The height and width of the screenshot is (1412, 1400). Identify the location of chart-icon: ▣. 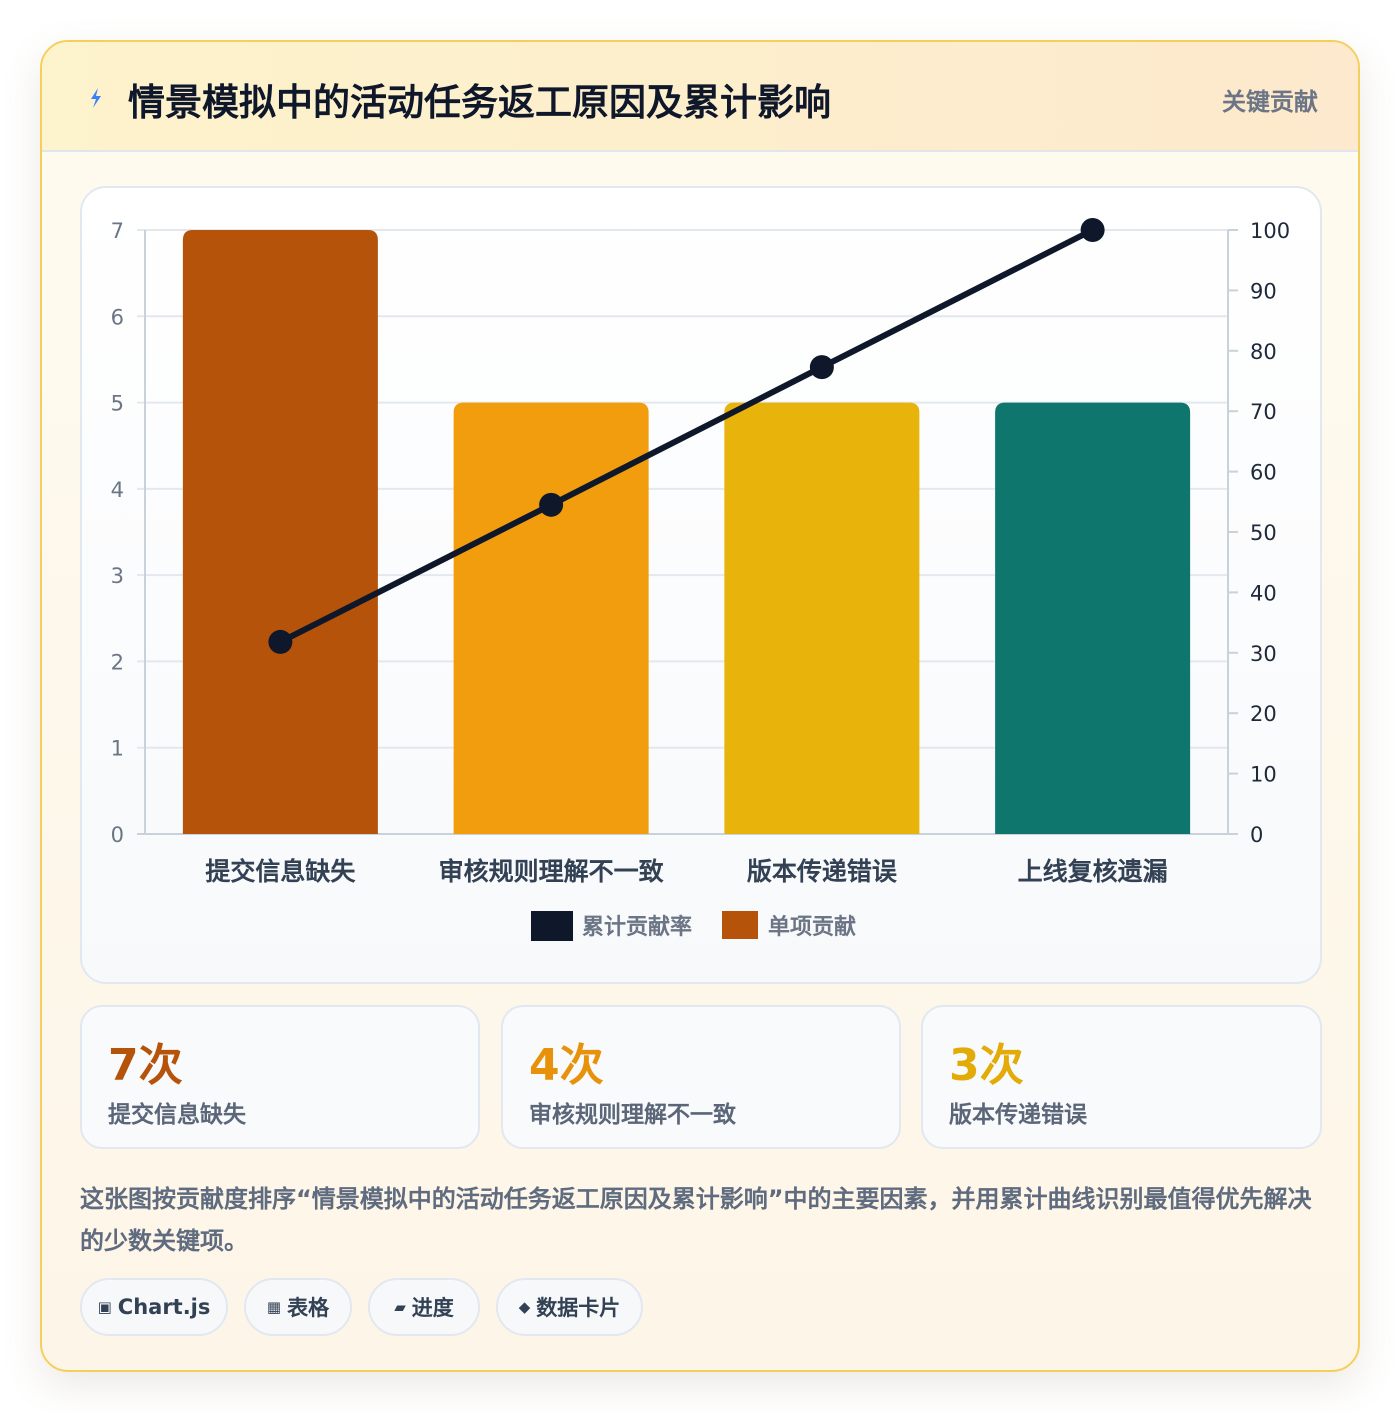
(105, 1307).